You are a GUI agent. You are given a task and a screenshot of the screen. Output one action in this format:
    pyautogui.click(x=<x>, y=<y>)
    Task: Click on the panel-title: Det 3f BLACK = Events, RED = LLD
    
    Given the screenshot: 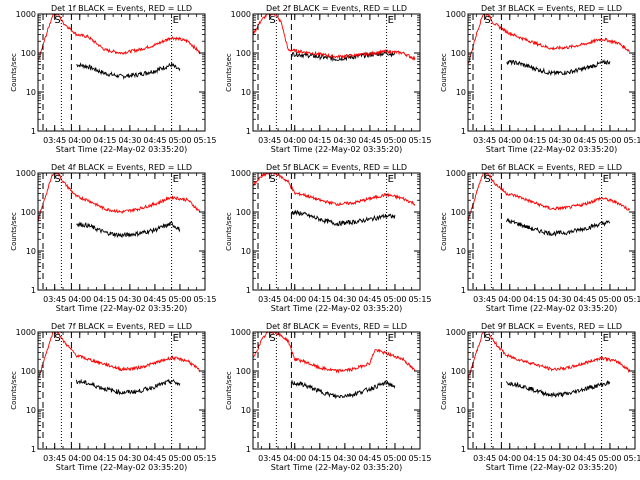 What is the action you would take?
    pyautogui.click(x=551, y=8)
    